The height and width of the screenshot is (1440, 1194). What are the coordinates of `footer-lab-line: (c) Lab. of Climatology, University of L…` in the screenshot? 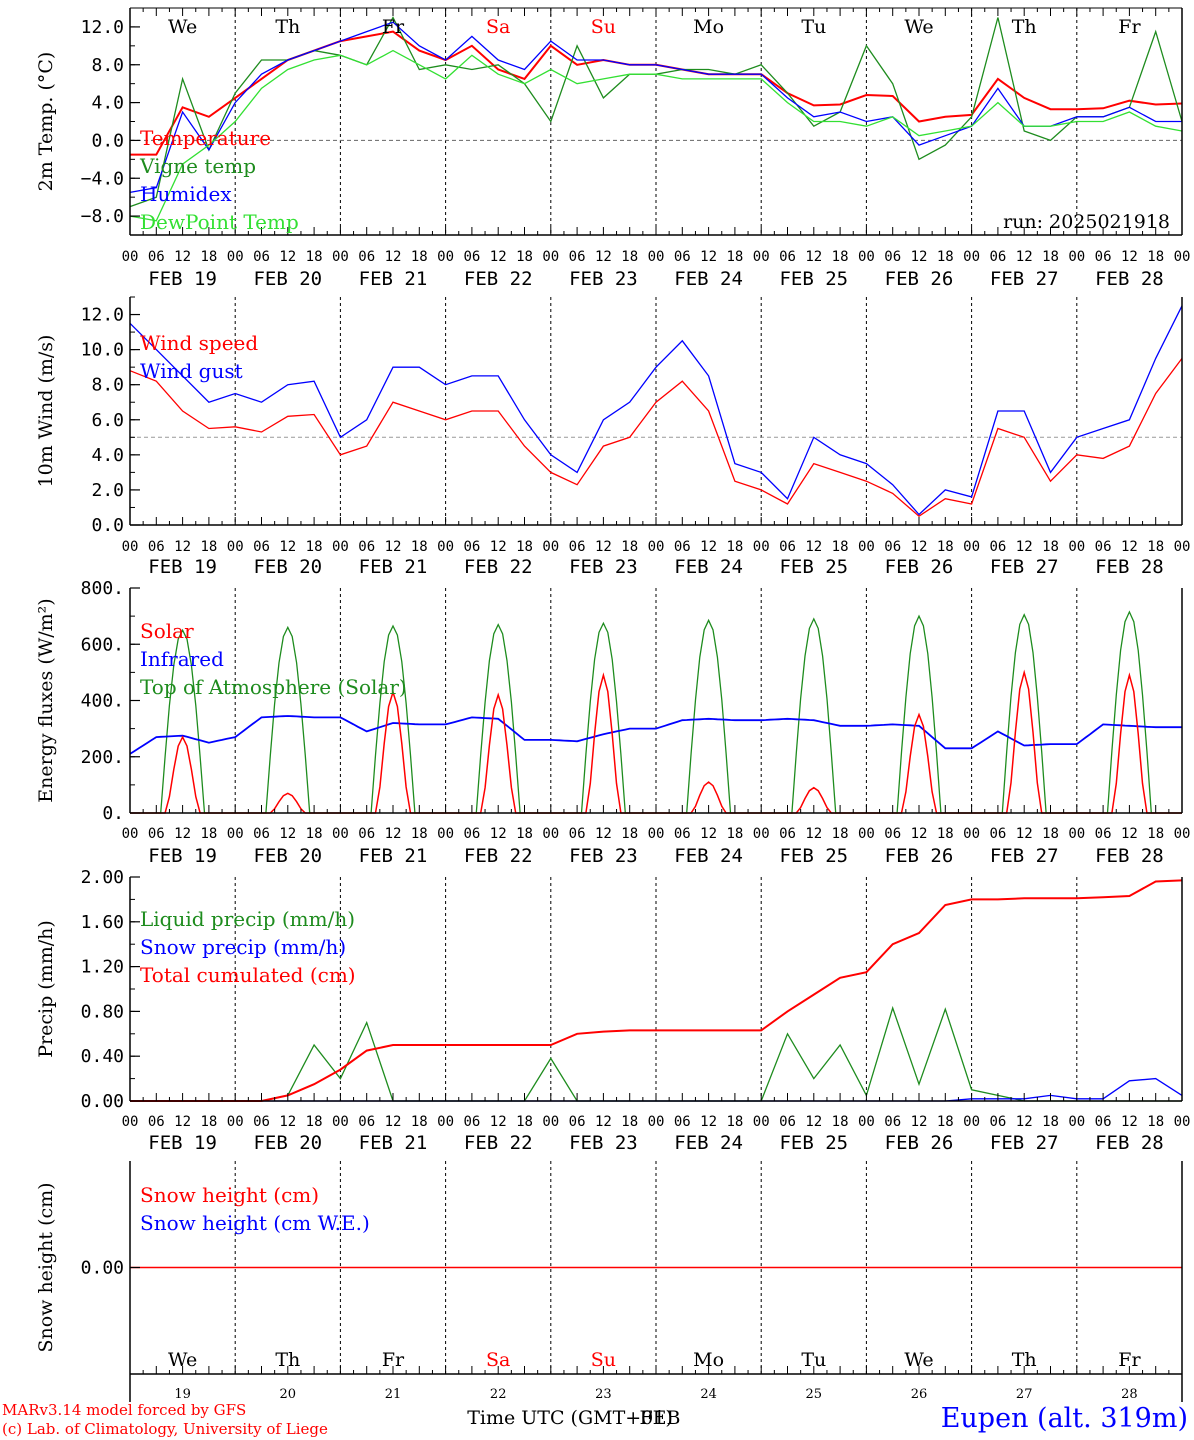 It's located at (165, 1429).